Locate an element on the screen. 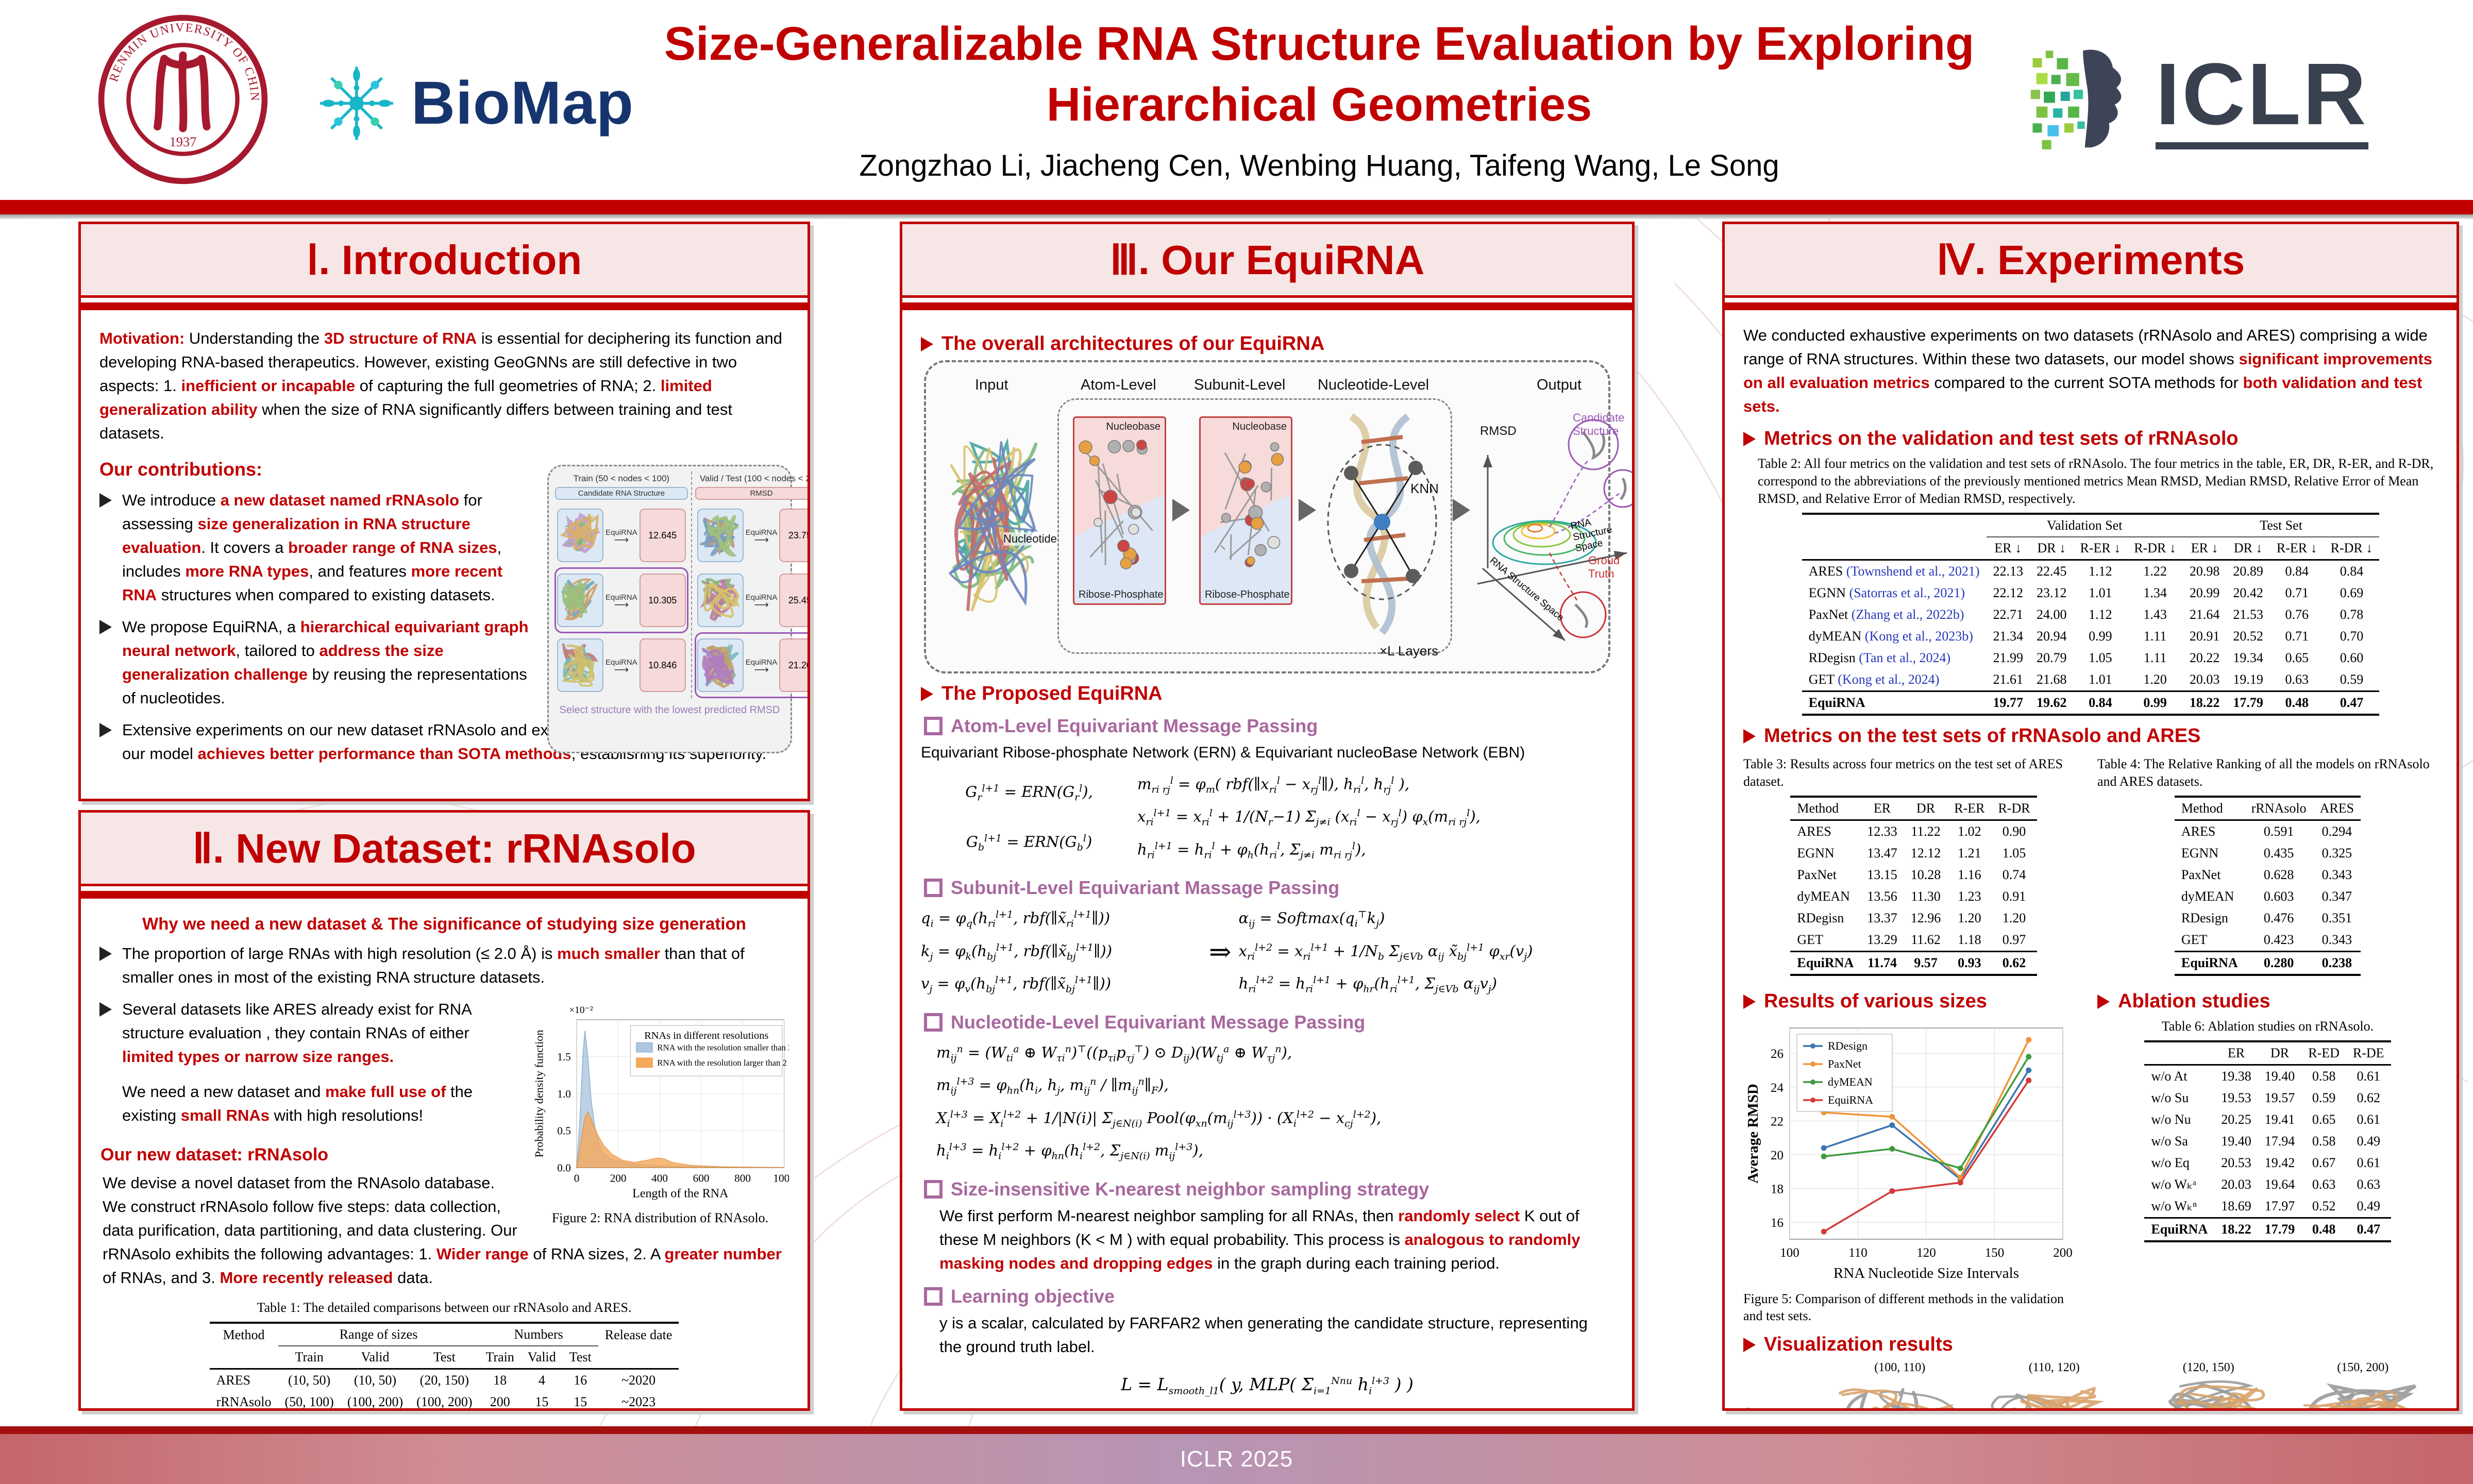  table-header-cell: Test is located at coordinates (444, 1358).